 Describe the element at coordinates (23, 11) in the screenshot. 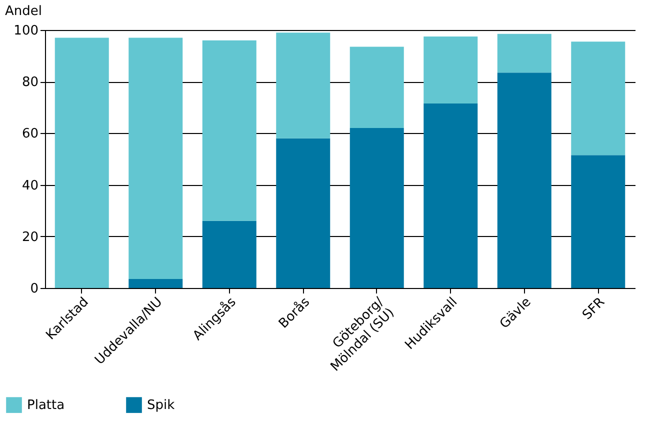

I see `y-axis-title: Andel` at that location.